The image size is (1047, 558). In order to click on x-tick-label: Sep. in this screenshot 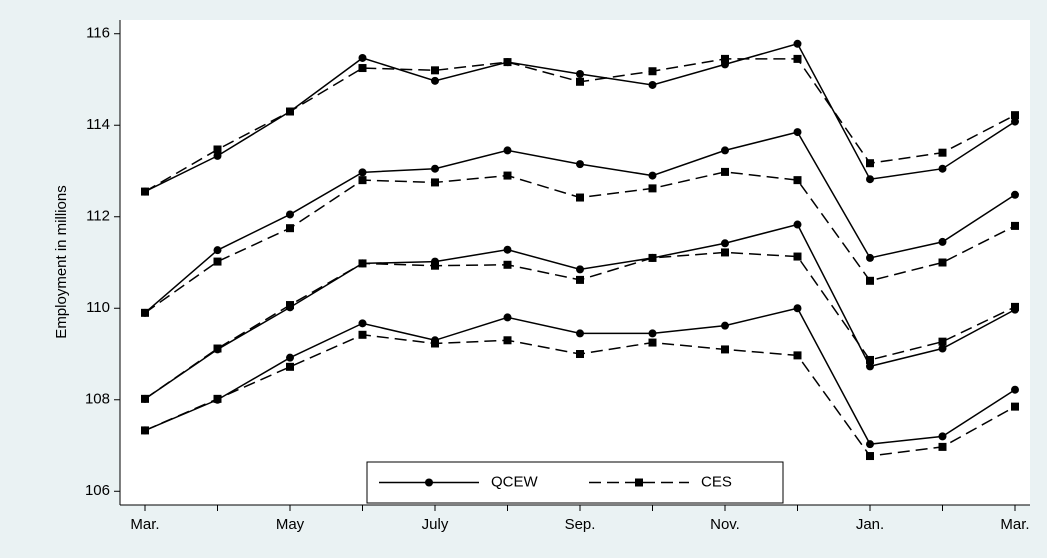, I will do `click(580, 524)`.